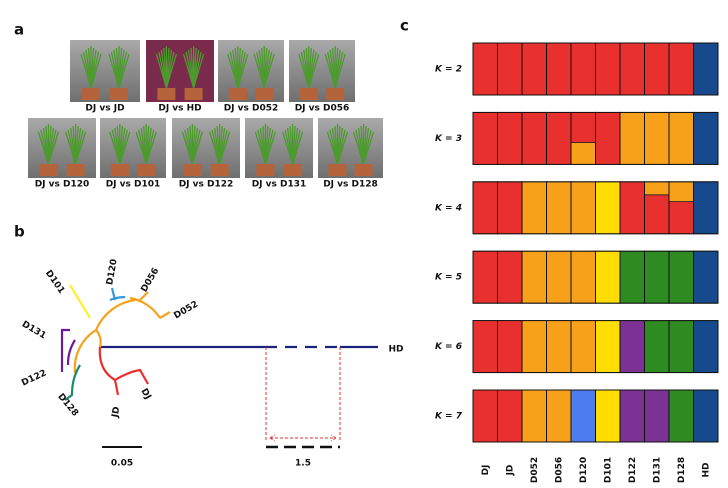 This screenshot has width=728, height=488. Describe the element at coordinates (62, 185) in the screenshot. I see `photo-caption: DJ vs D120` at that location.